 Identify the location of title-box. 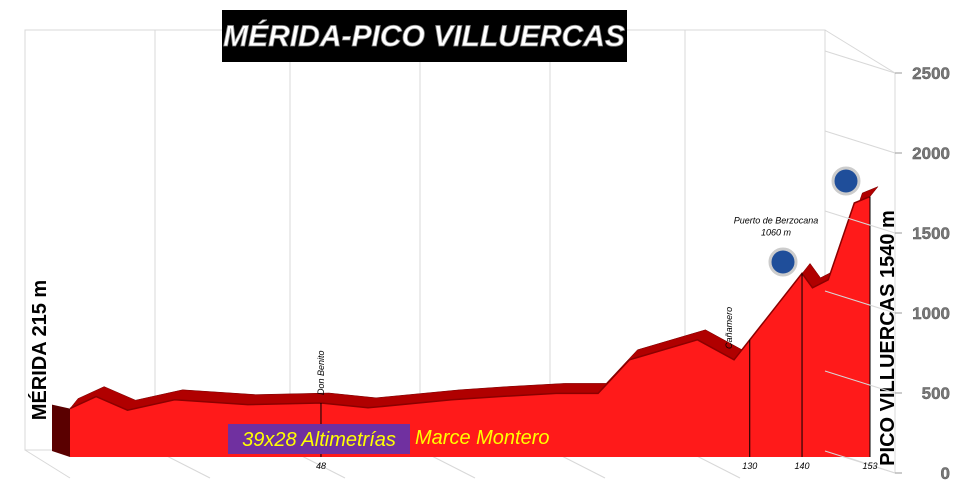
(424, 36).